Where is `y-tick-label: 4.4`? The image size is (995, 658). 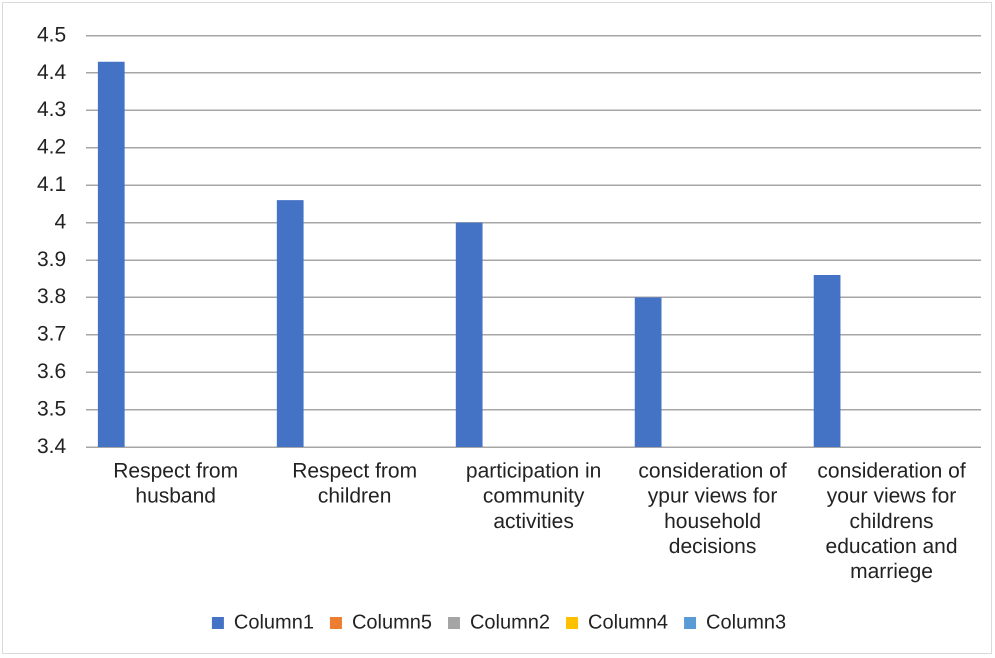 y-tick-label: 4.4 is located at coordinates (51, 72).